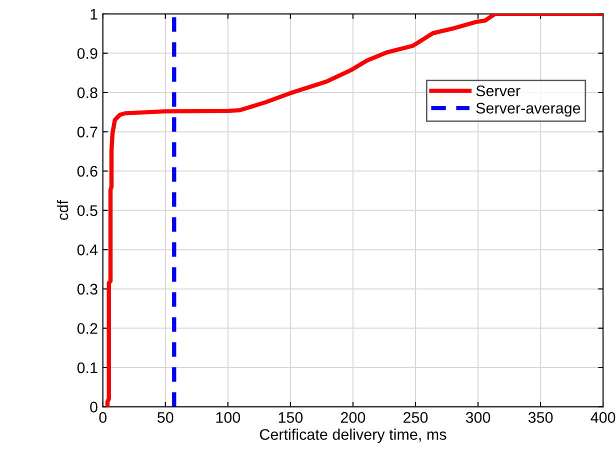 The height and width of the screenshot is (449, 616). What do you see at coordinates (228, 417) in the screenshot?
I see `x-tick-label: 100` at bounding box center [228, 417].